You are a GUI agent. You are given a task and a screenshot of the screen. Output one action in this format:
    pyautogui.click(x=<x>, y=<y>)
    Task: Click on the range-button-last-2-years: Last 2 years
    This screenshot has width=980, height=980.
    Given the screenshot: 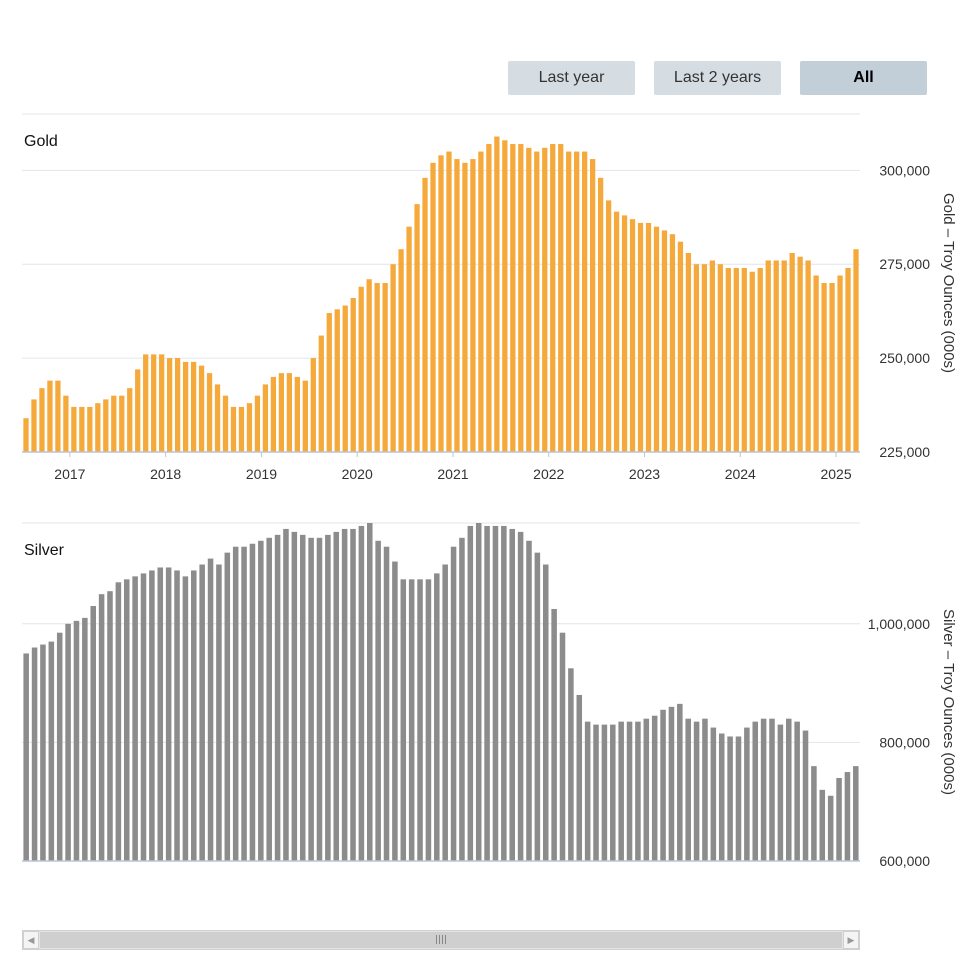 What is the action you would take?
    pyautogui.click(x=717, y=78)
    